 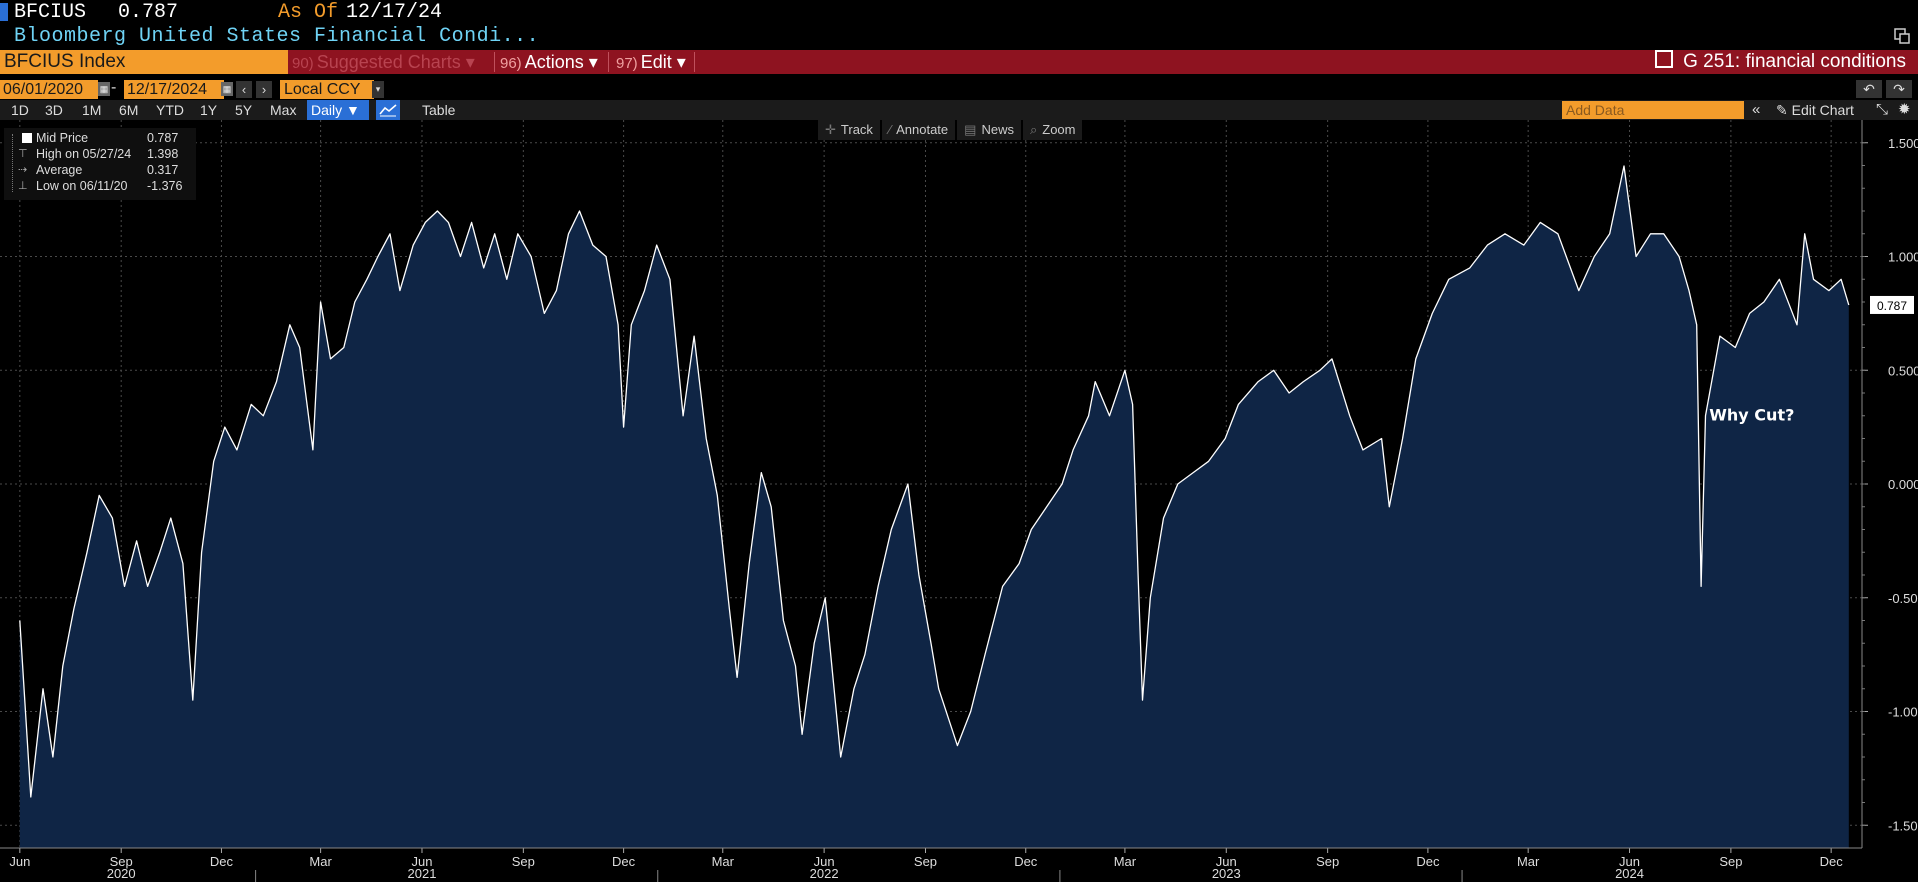 I want to click on y-tick-label: -1.500, so click(x=1903, y=825).